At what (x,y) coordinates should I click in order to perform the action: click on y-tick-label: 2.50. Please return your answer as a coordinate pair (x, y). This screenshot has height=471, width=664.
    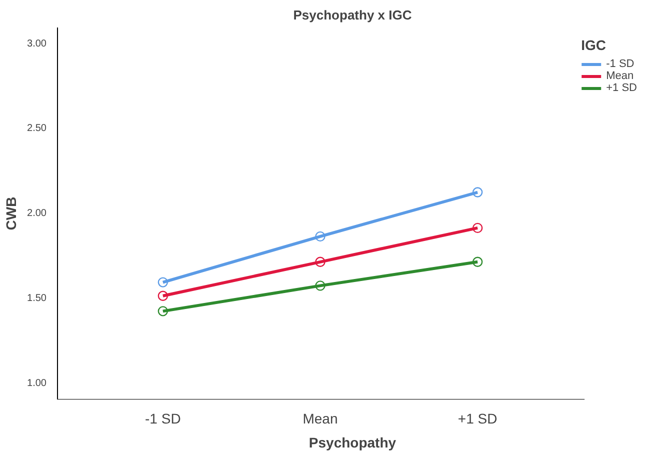
    Looking at the image, I should click on (37, 128).